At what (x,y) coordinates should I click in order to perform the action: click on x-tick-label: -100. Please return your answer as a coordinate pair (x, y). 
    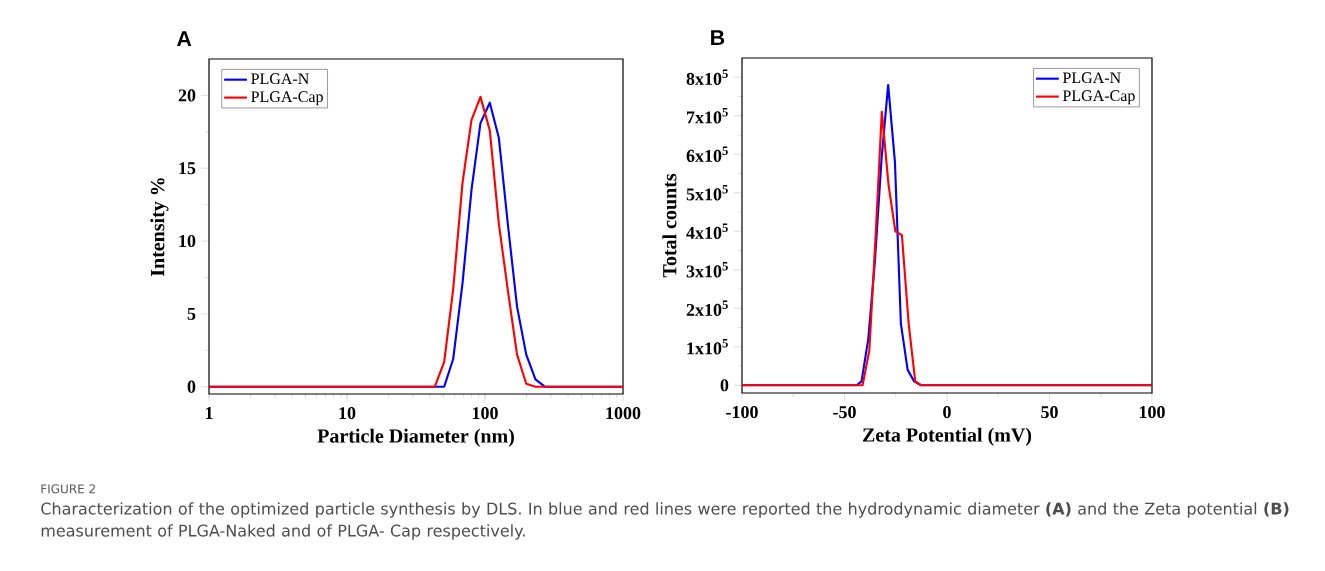
    Looking at the image, I should click on (742, 412).